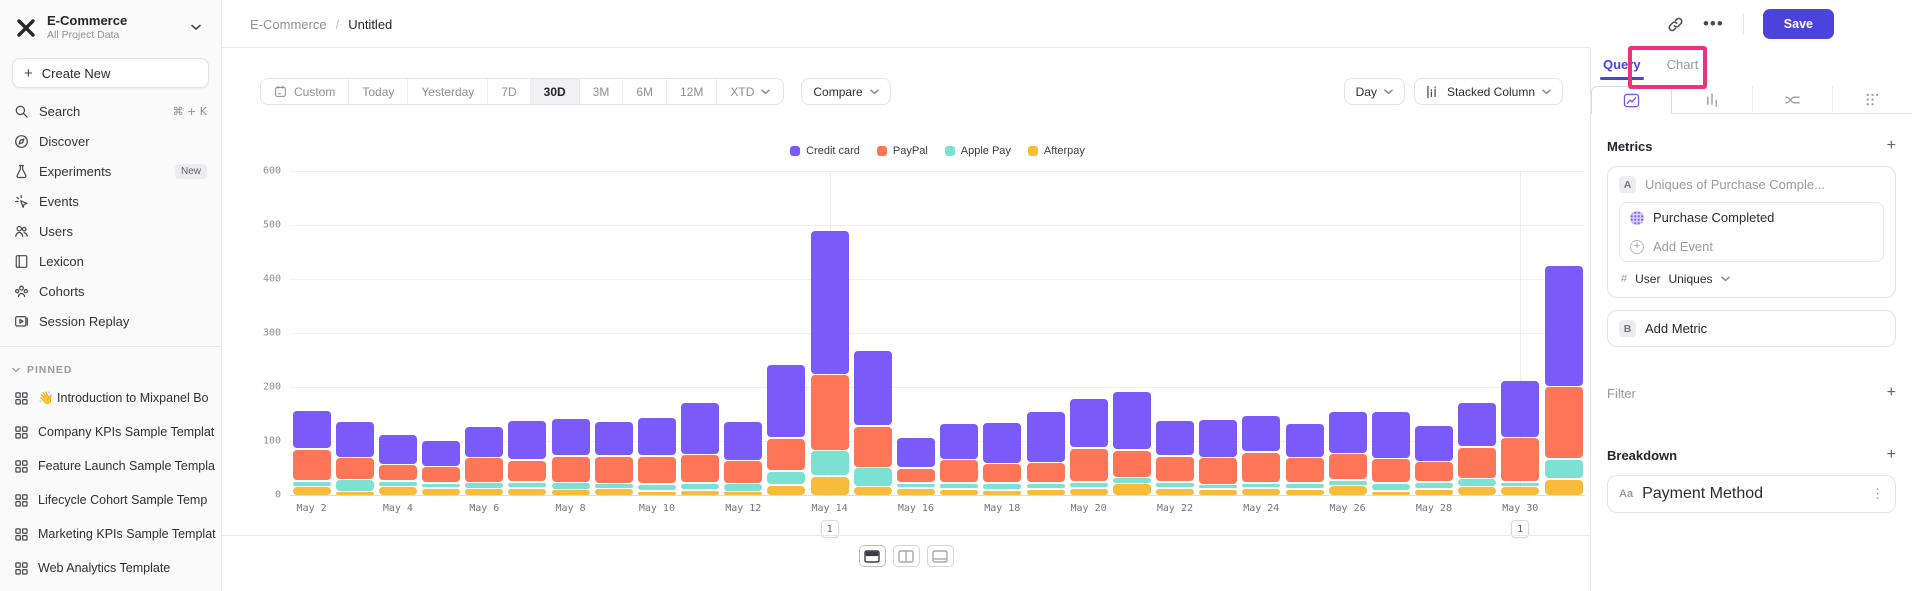 Image resolution: width=1912 pixels, height=591 pixels. What do you see at coordinates (645, 91) in the screenshot?
I see `range-6m: 6M` at bounding box center [645, 91].